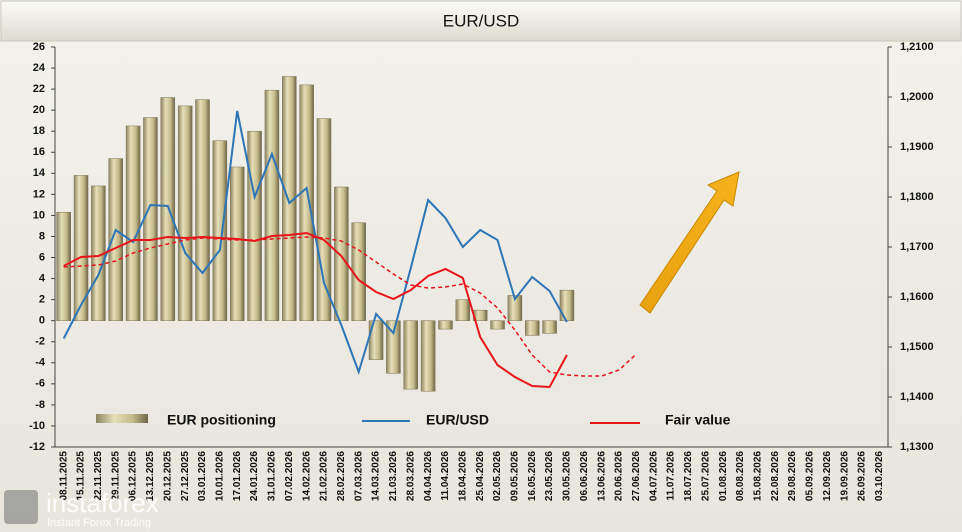 This screenshot has height=532, width=962. What do you see at coordinates (63, 476) in the screenshot?
I see `x-tick-label: 08.11.2025` at bounding box center [63, 476].